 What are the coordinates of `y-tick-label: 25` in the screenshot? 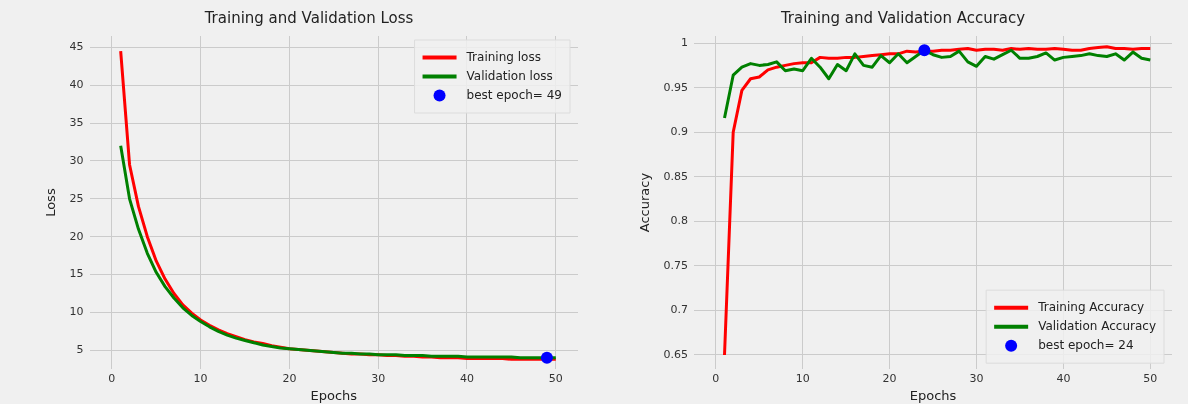 It's located at (76, 198).